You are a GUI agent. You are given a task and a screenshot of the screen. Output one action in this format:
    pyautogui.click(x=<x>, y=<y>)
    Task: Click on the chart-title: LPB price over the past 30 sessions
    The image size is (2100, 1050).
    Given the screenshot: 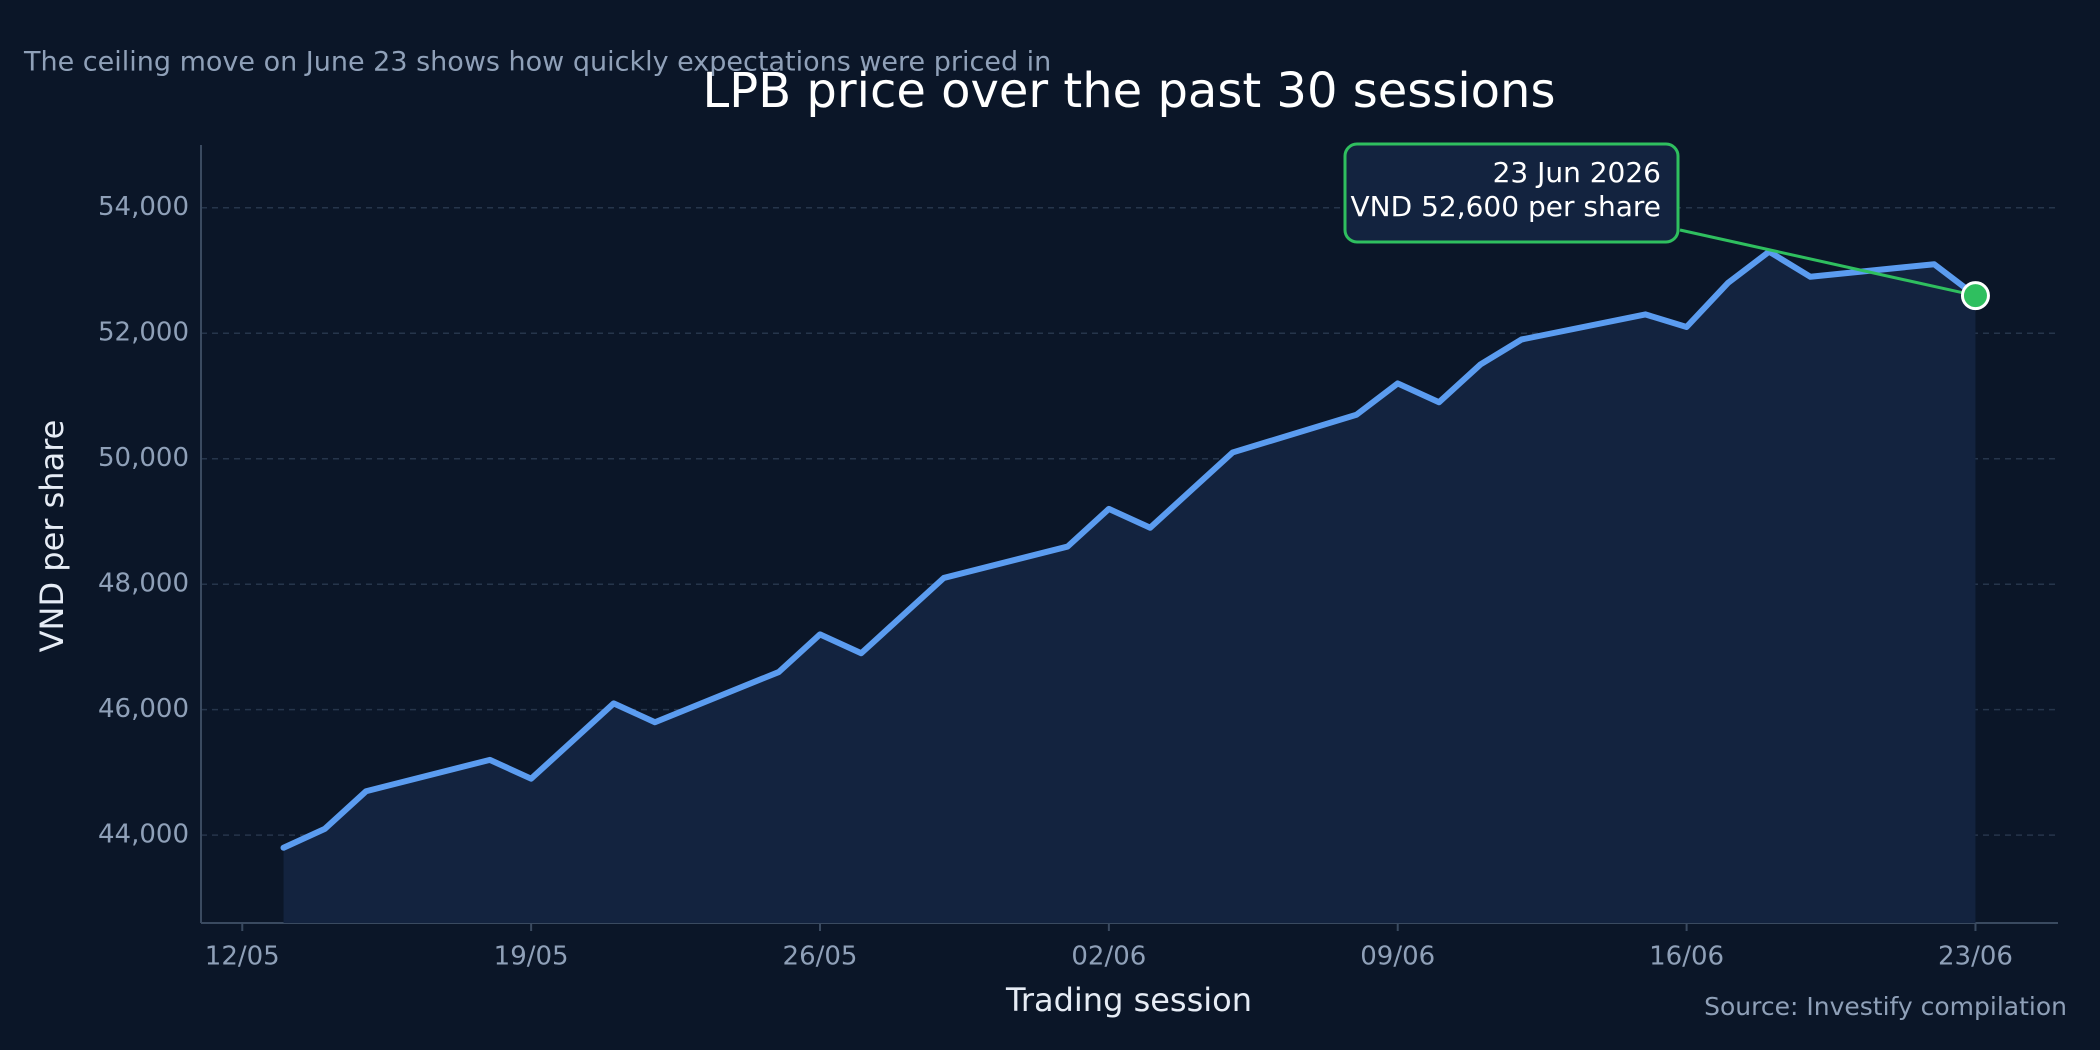 What is the action you would take?
    pyautogui.click(x=1129, y=91)
    